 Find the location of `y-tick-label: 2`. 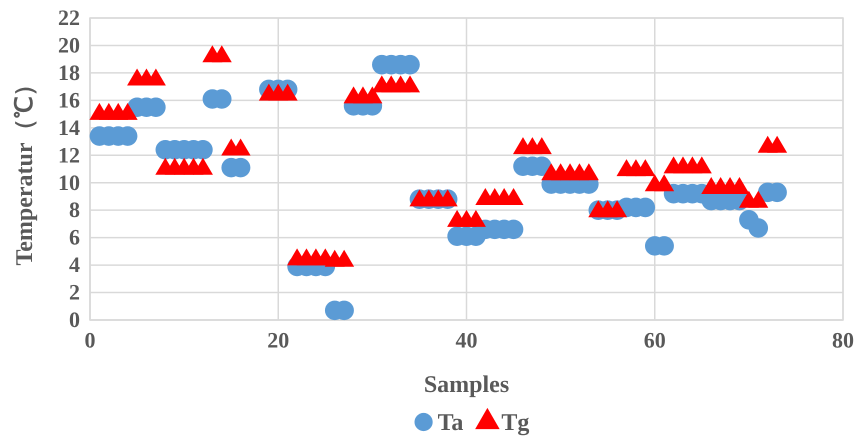

y-tick-label: 2 is located at coordinates (74, 292).